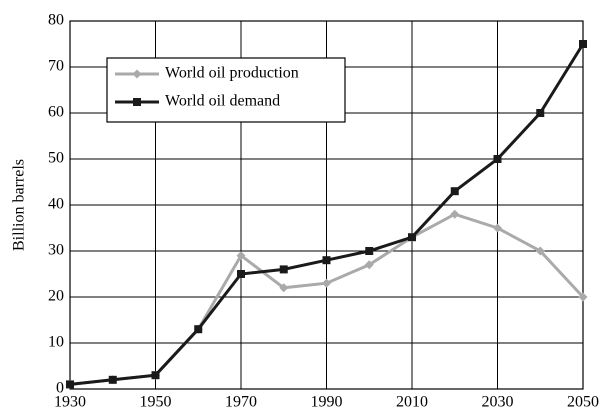  Describe the element at coordinates (56, 158) in the screenshot. I see `y-tick-label: 50` at that location.